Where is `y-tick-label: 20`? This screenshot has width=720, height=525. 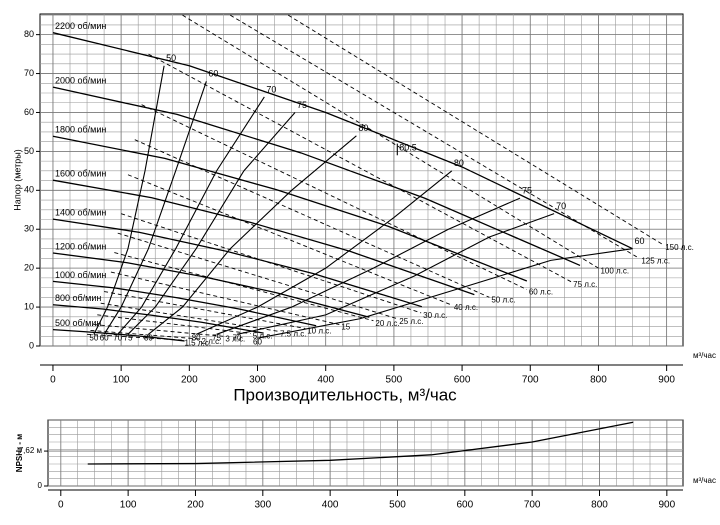
y-tick-label: 20 is located at coordinates (29, 268).